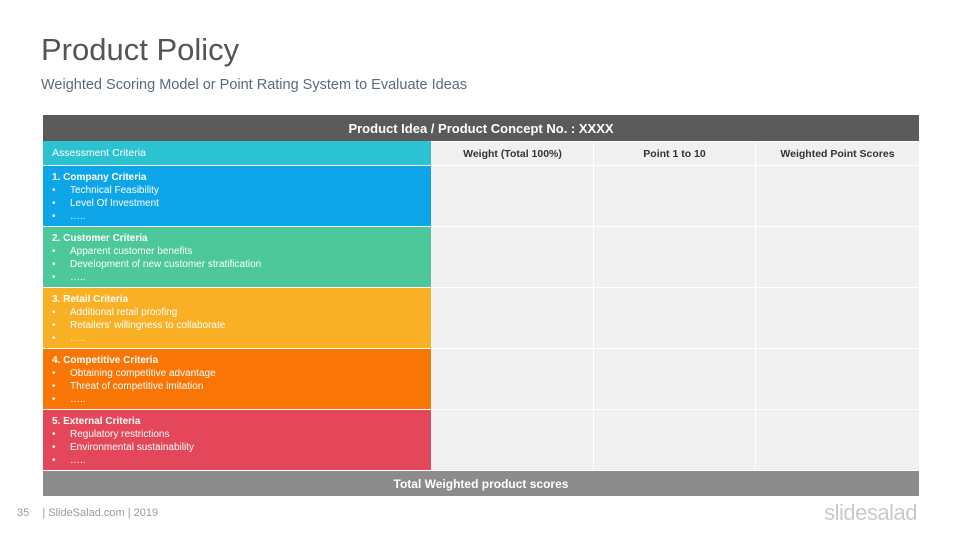  What do you see at coordinates (237, 434) in the screenshot?
I see `list-item: • Regulatory restrictions` at bounding box center [237, 434].